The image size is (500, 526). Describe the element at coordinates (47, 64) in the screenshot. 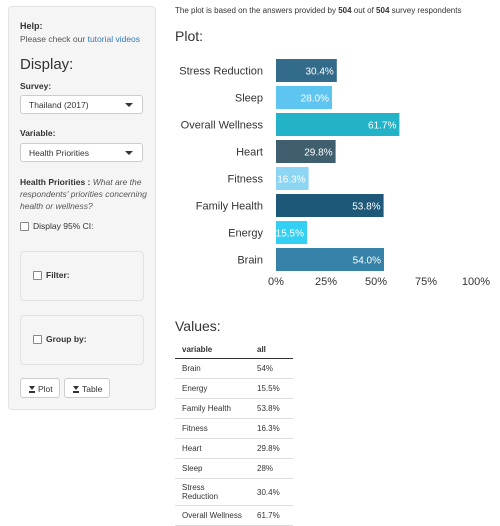

I see `display-title: Display:` at that location.